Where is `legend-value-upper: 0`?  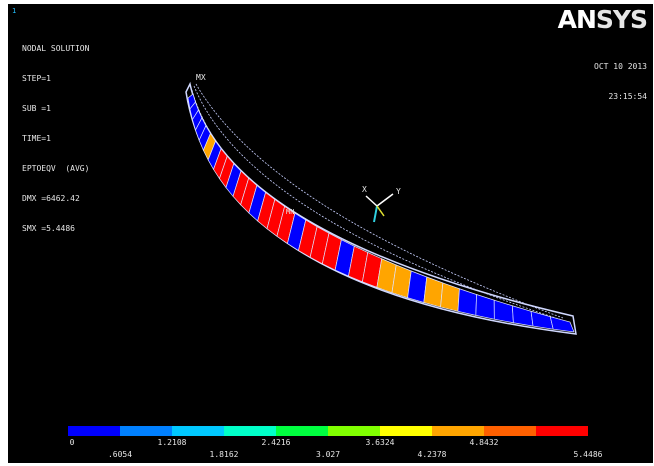 legend-value-upper: 0 is located at coordinates (72, 442).